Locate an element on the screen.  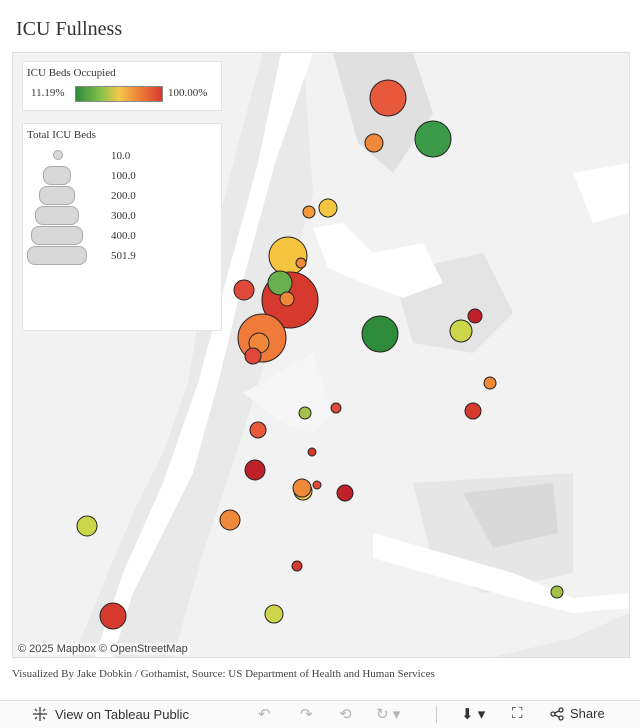
page-title: ICU Fullness is located at coordinates (69, 29).